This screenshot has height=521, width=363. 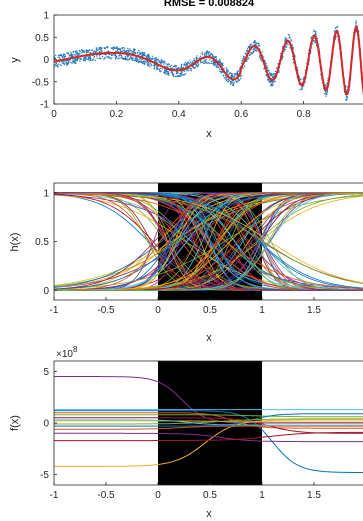 I want to click on fit-curve, so click(x=208, y=60).